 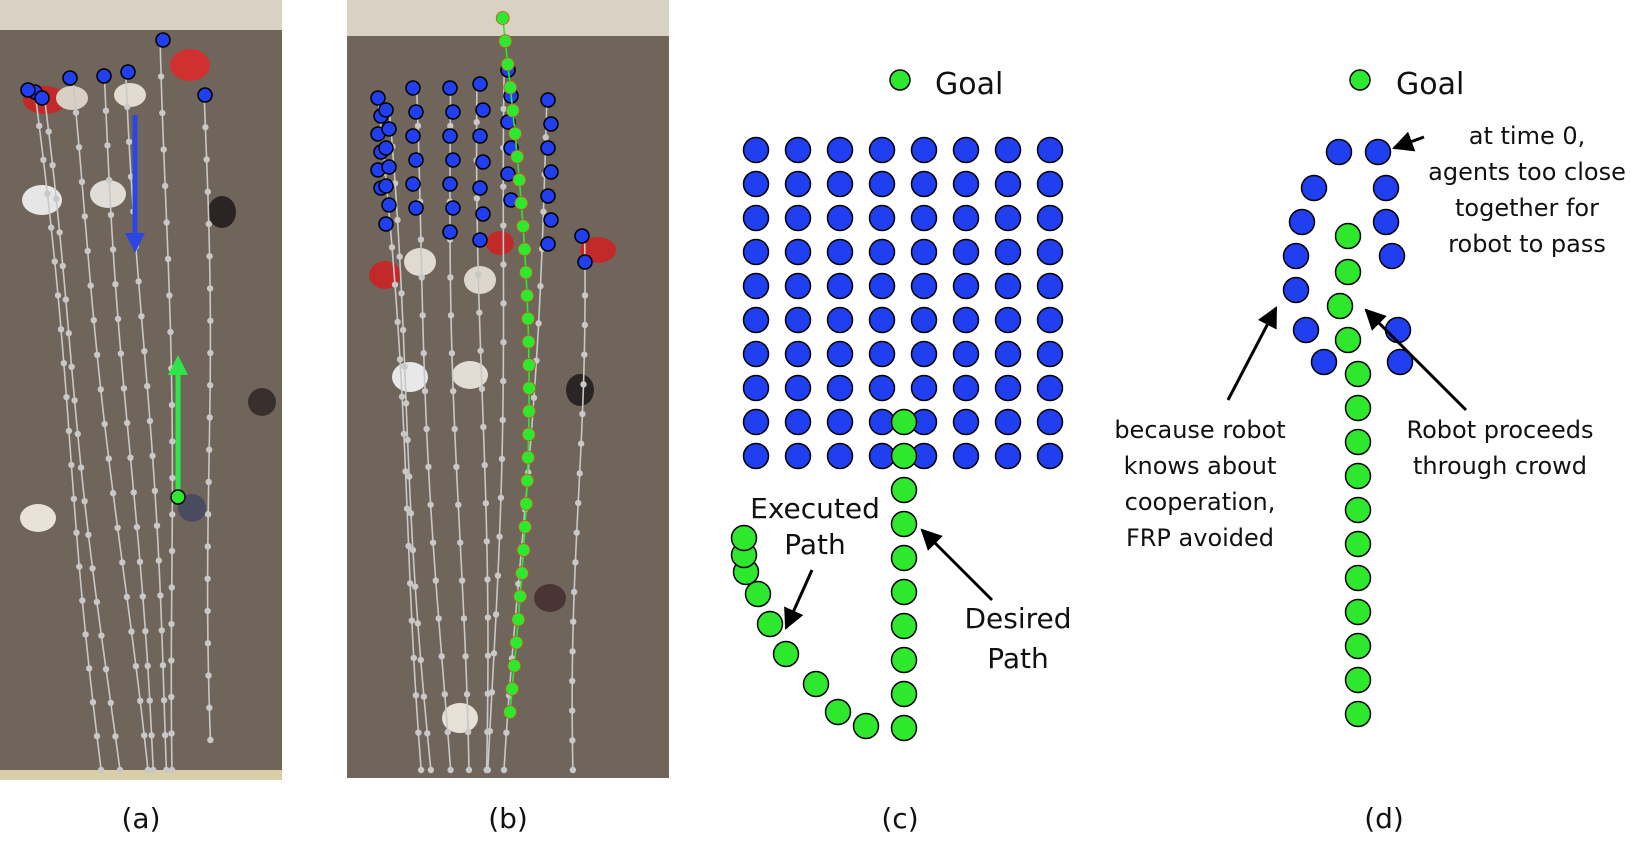 What do you see at coordinates (178, 497) in the screenshot?
I see `robot-start-marker` at bounding box center [178, 497].